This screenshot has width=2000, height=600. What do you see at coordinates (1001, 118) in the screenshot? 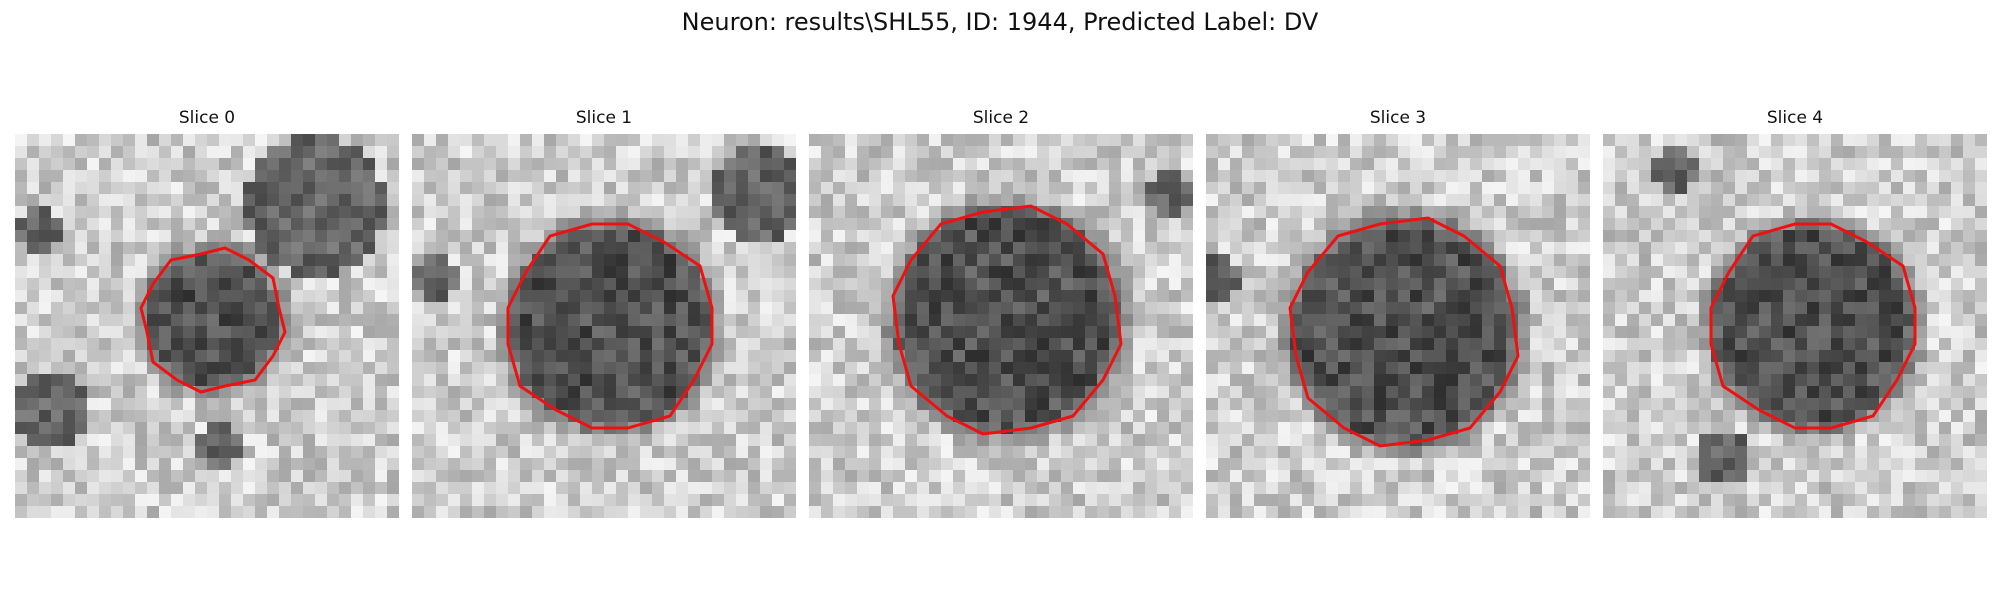
I see `slice-title-2: Slice 2` at bounding box center [1001, 118].